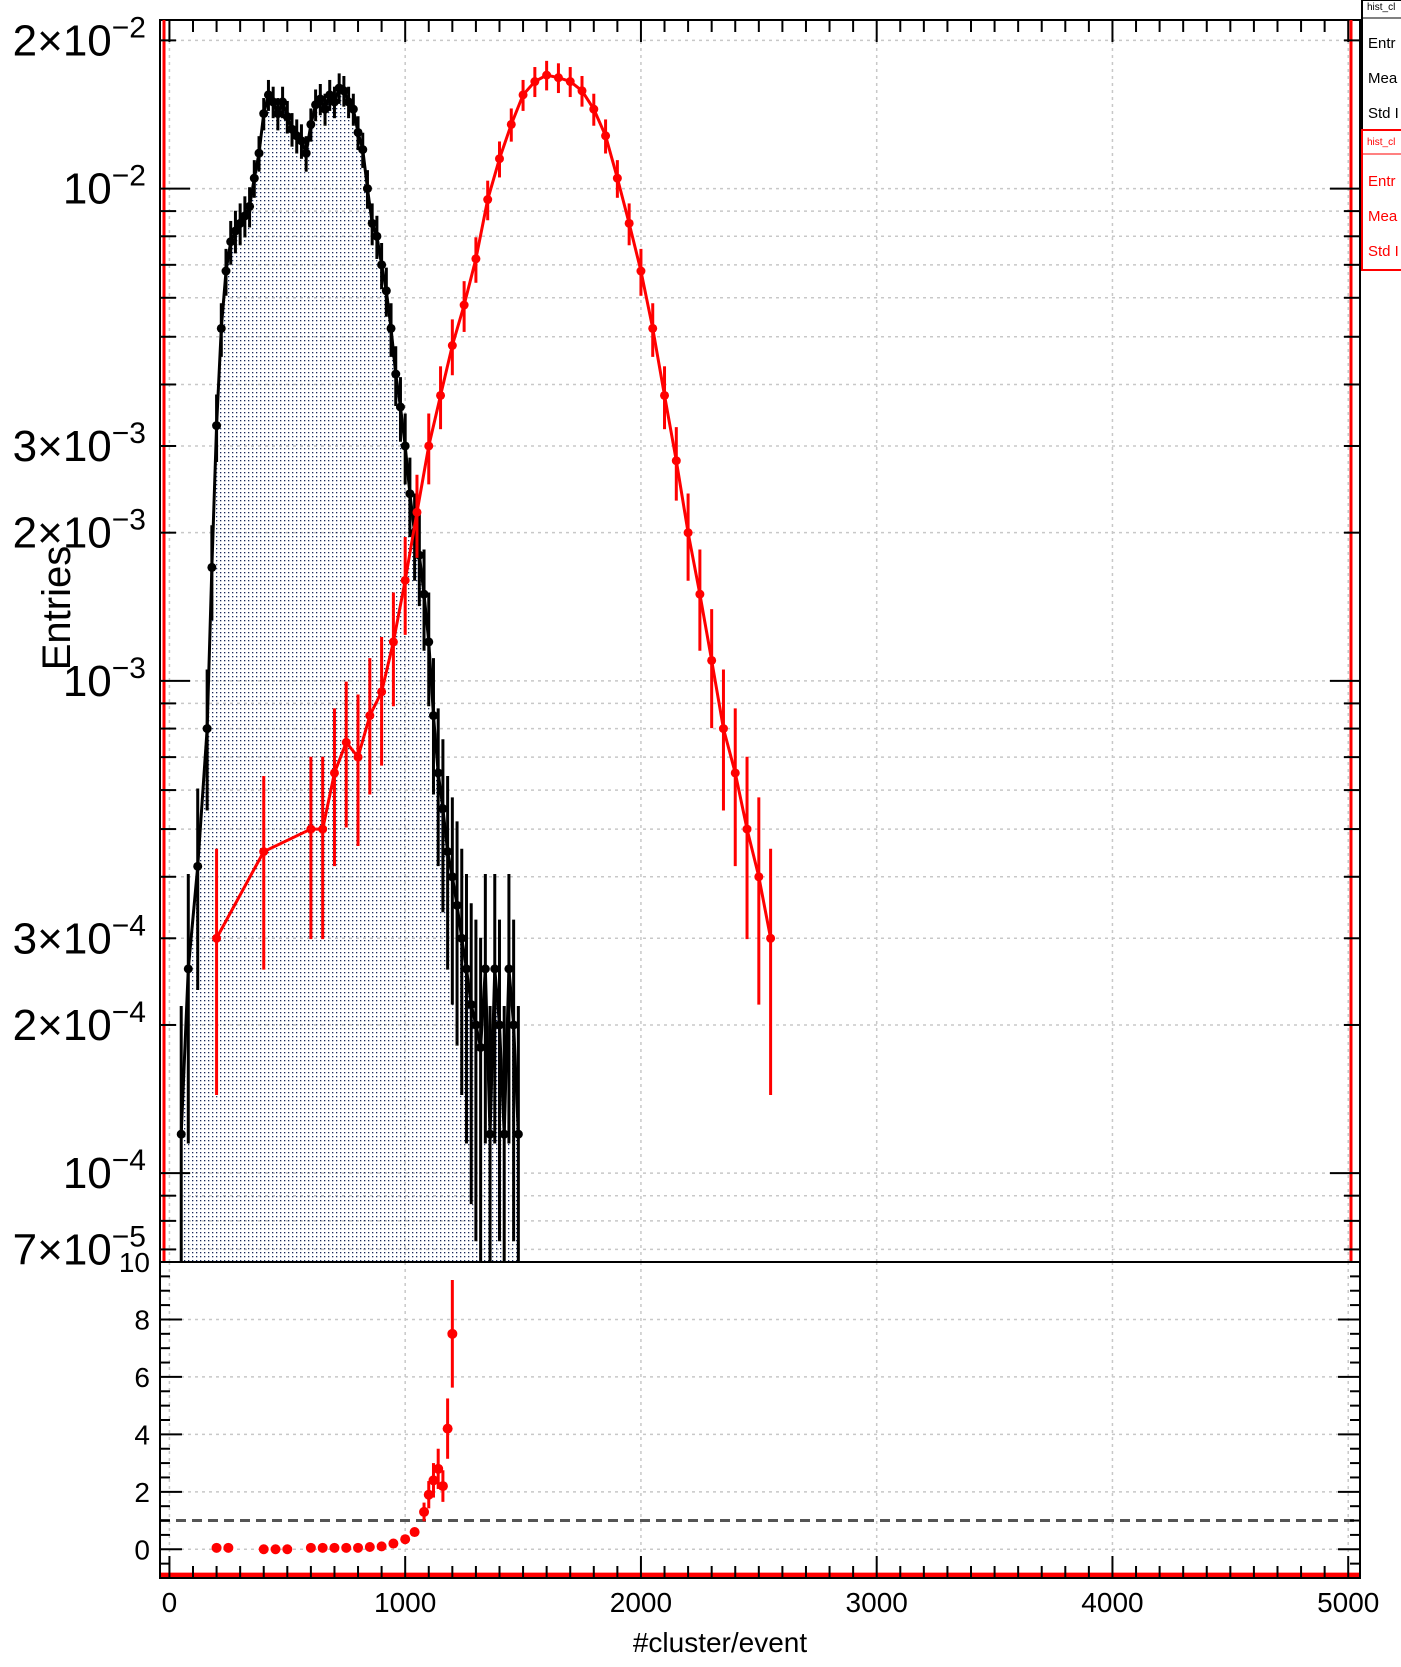 Image resolution: width=1401 pixels, height=1667 pixels. What do you see at coordinates (1381, 7) in the screenshot?
I see `legend-title: hist_cl` at bounding box center [1381, 7].